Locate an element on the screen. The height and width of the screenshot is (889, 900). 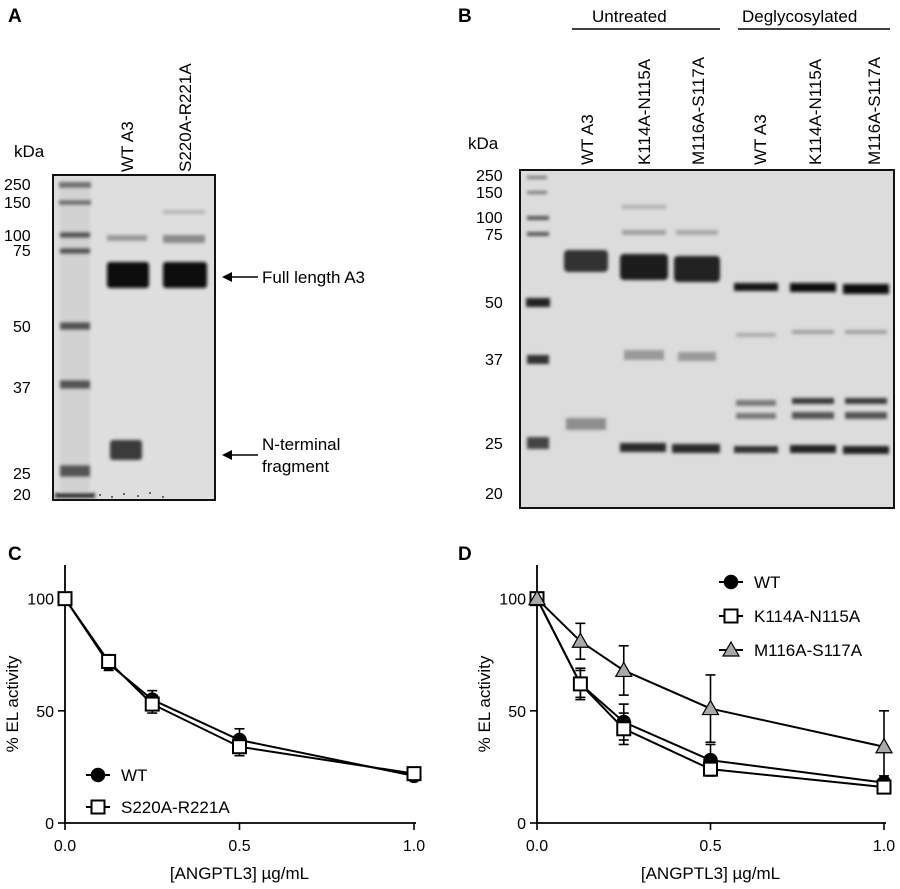
panel-letter-a: A is located at coordinates (15, 16).